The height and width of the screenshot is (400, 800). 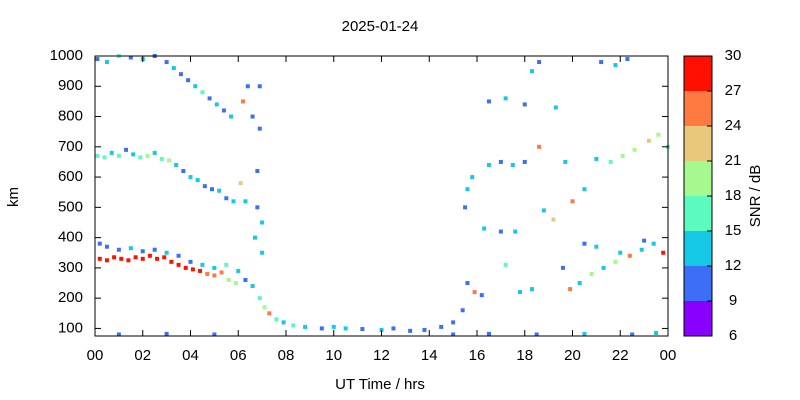 What do you see at coordinates (524, 355) in the screenshot?
I see `x-tick-label: 18` at bounding box center [524, 355].